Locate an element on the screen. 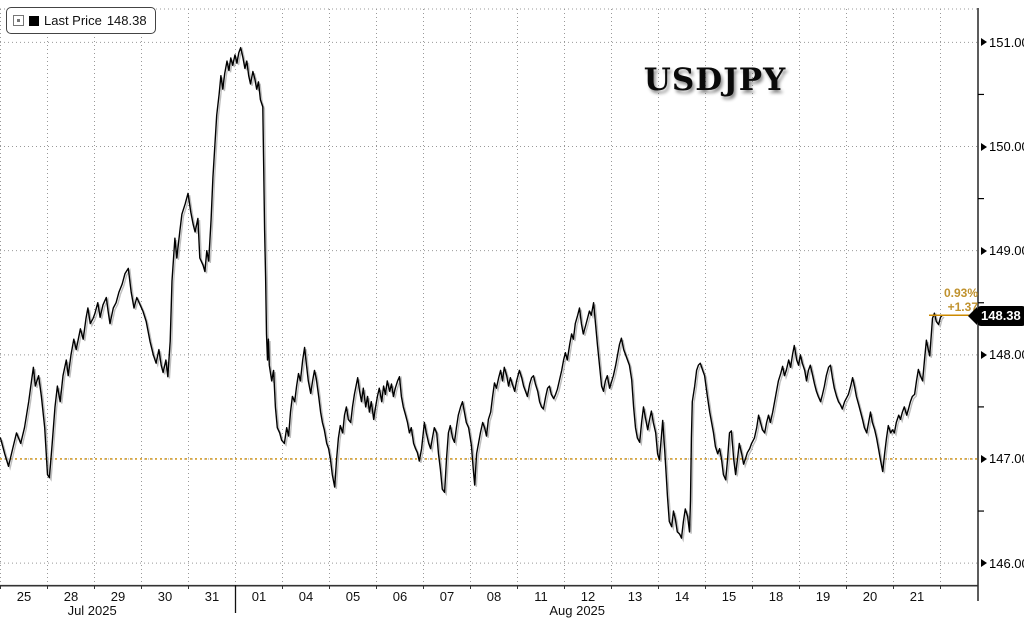  flag-pointer-icon is located at coordinates (972, 315).